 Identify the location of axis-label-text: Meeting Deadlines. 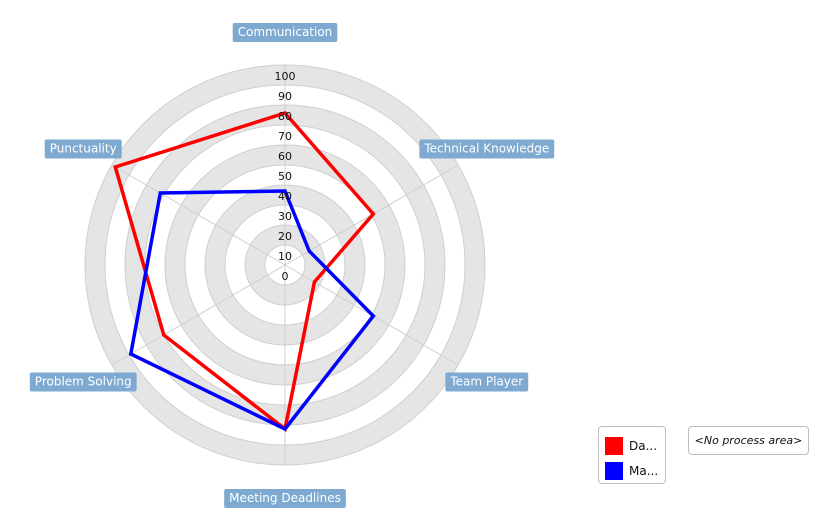
(285, 498).